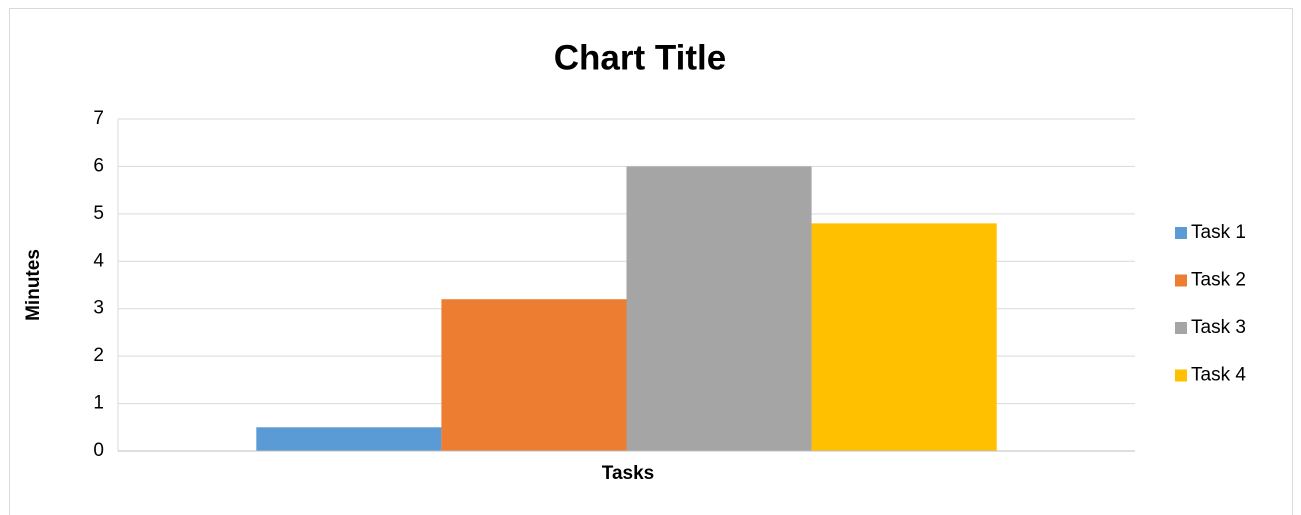 The image size is (1301, 515). Describe the element at coordinates (33, 285) in the screenshot. I see `y-axis-title: Minutes` at that location.